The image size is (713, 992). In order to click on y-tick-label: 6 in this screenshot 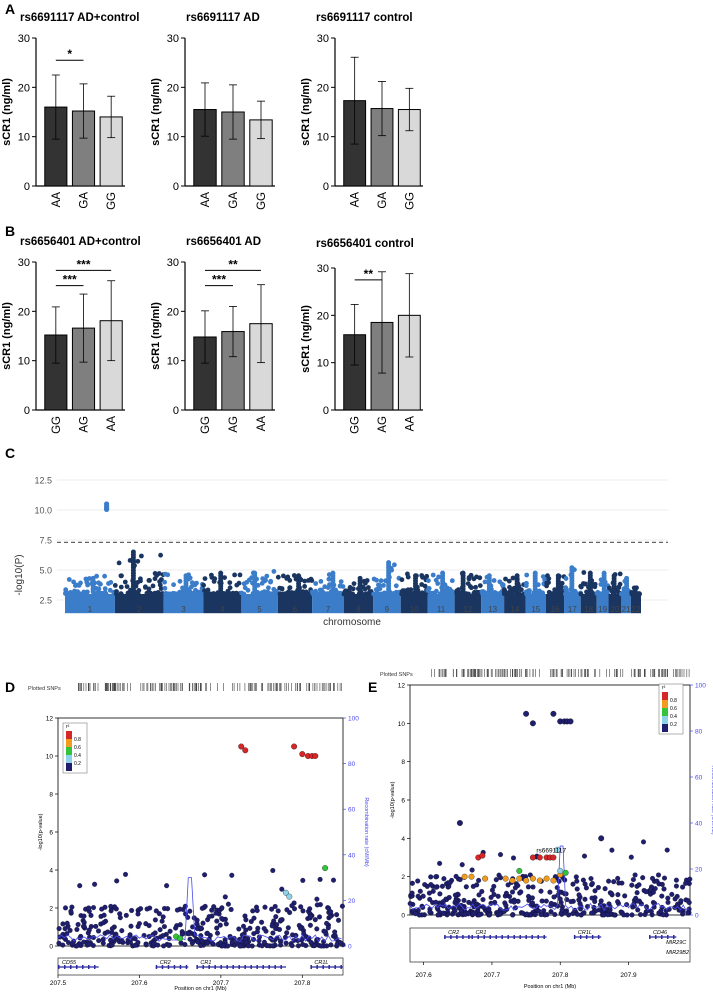, I will do `click(51, 833)`.